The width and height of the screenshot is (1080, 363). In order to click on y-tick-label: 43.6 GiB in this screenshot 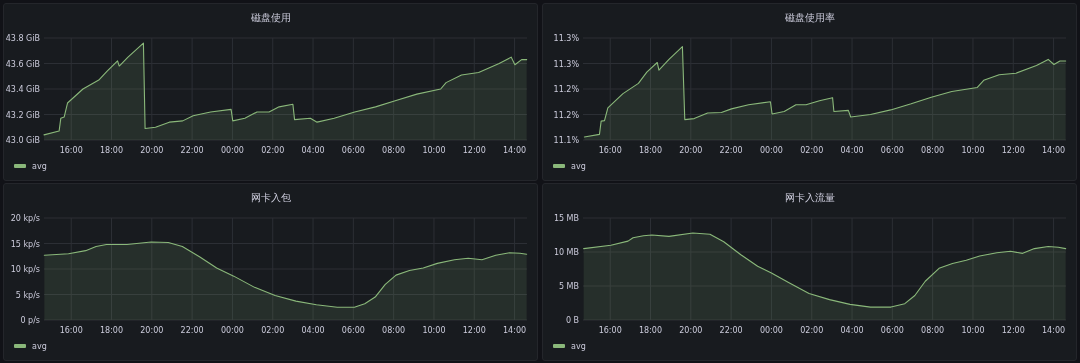, I will do `click(22, 64)`.